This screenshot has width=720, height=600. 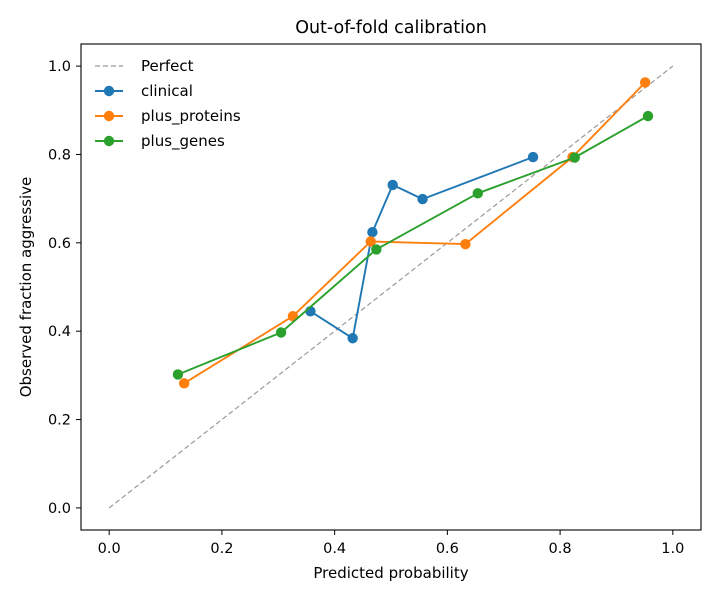 I want to click on legend-label-plus-genes: plus_genes, so click(x=183, y=141).